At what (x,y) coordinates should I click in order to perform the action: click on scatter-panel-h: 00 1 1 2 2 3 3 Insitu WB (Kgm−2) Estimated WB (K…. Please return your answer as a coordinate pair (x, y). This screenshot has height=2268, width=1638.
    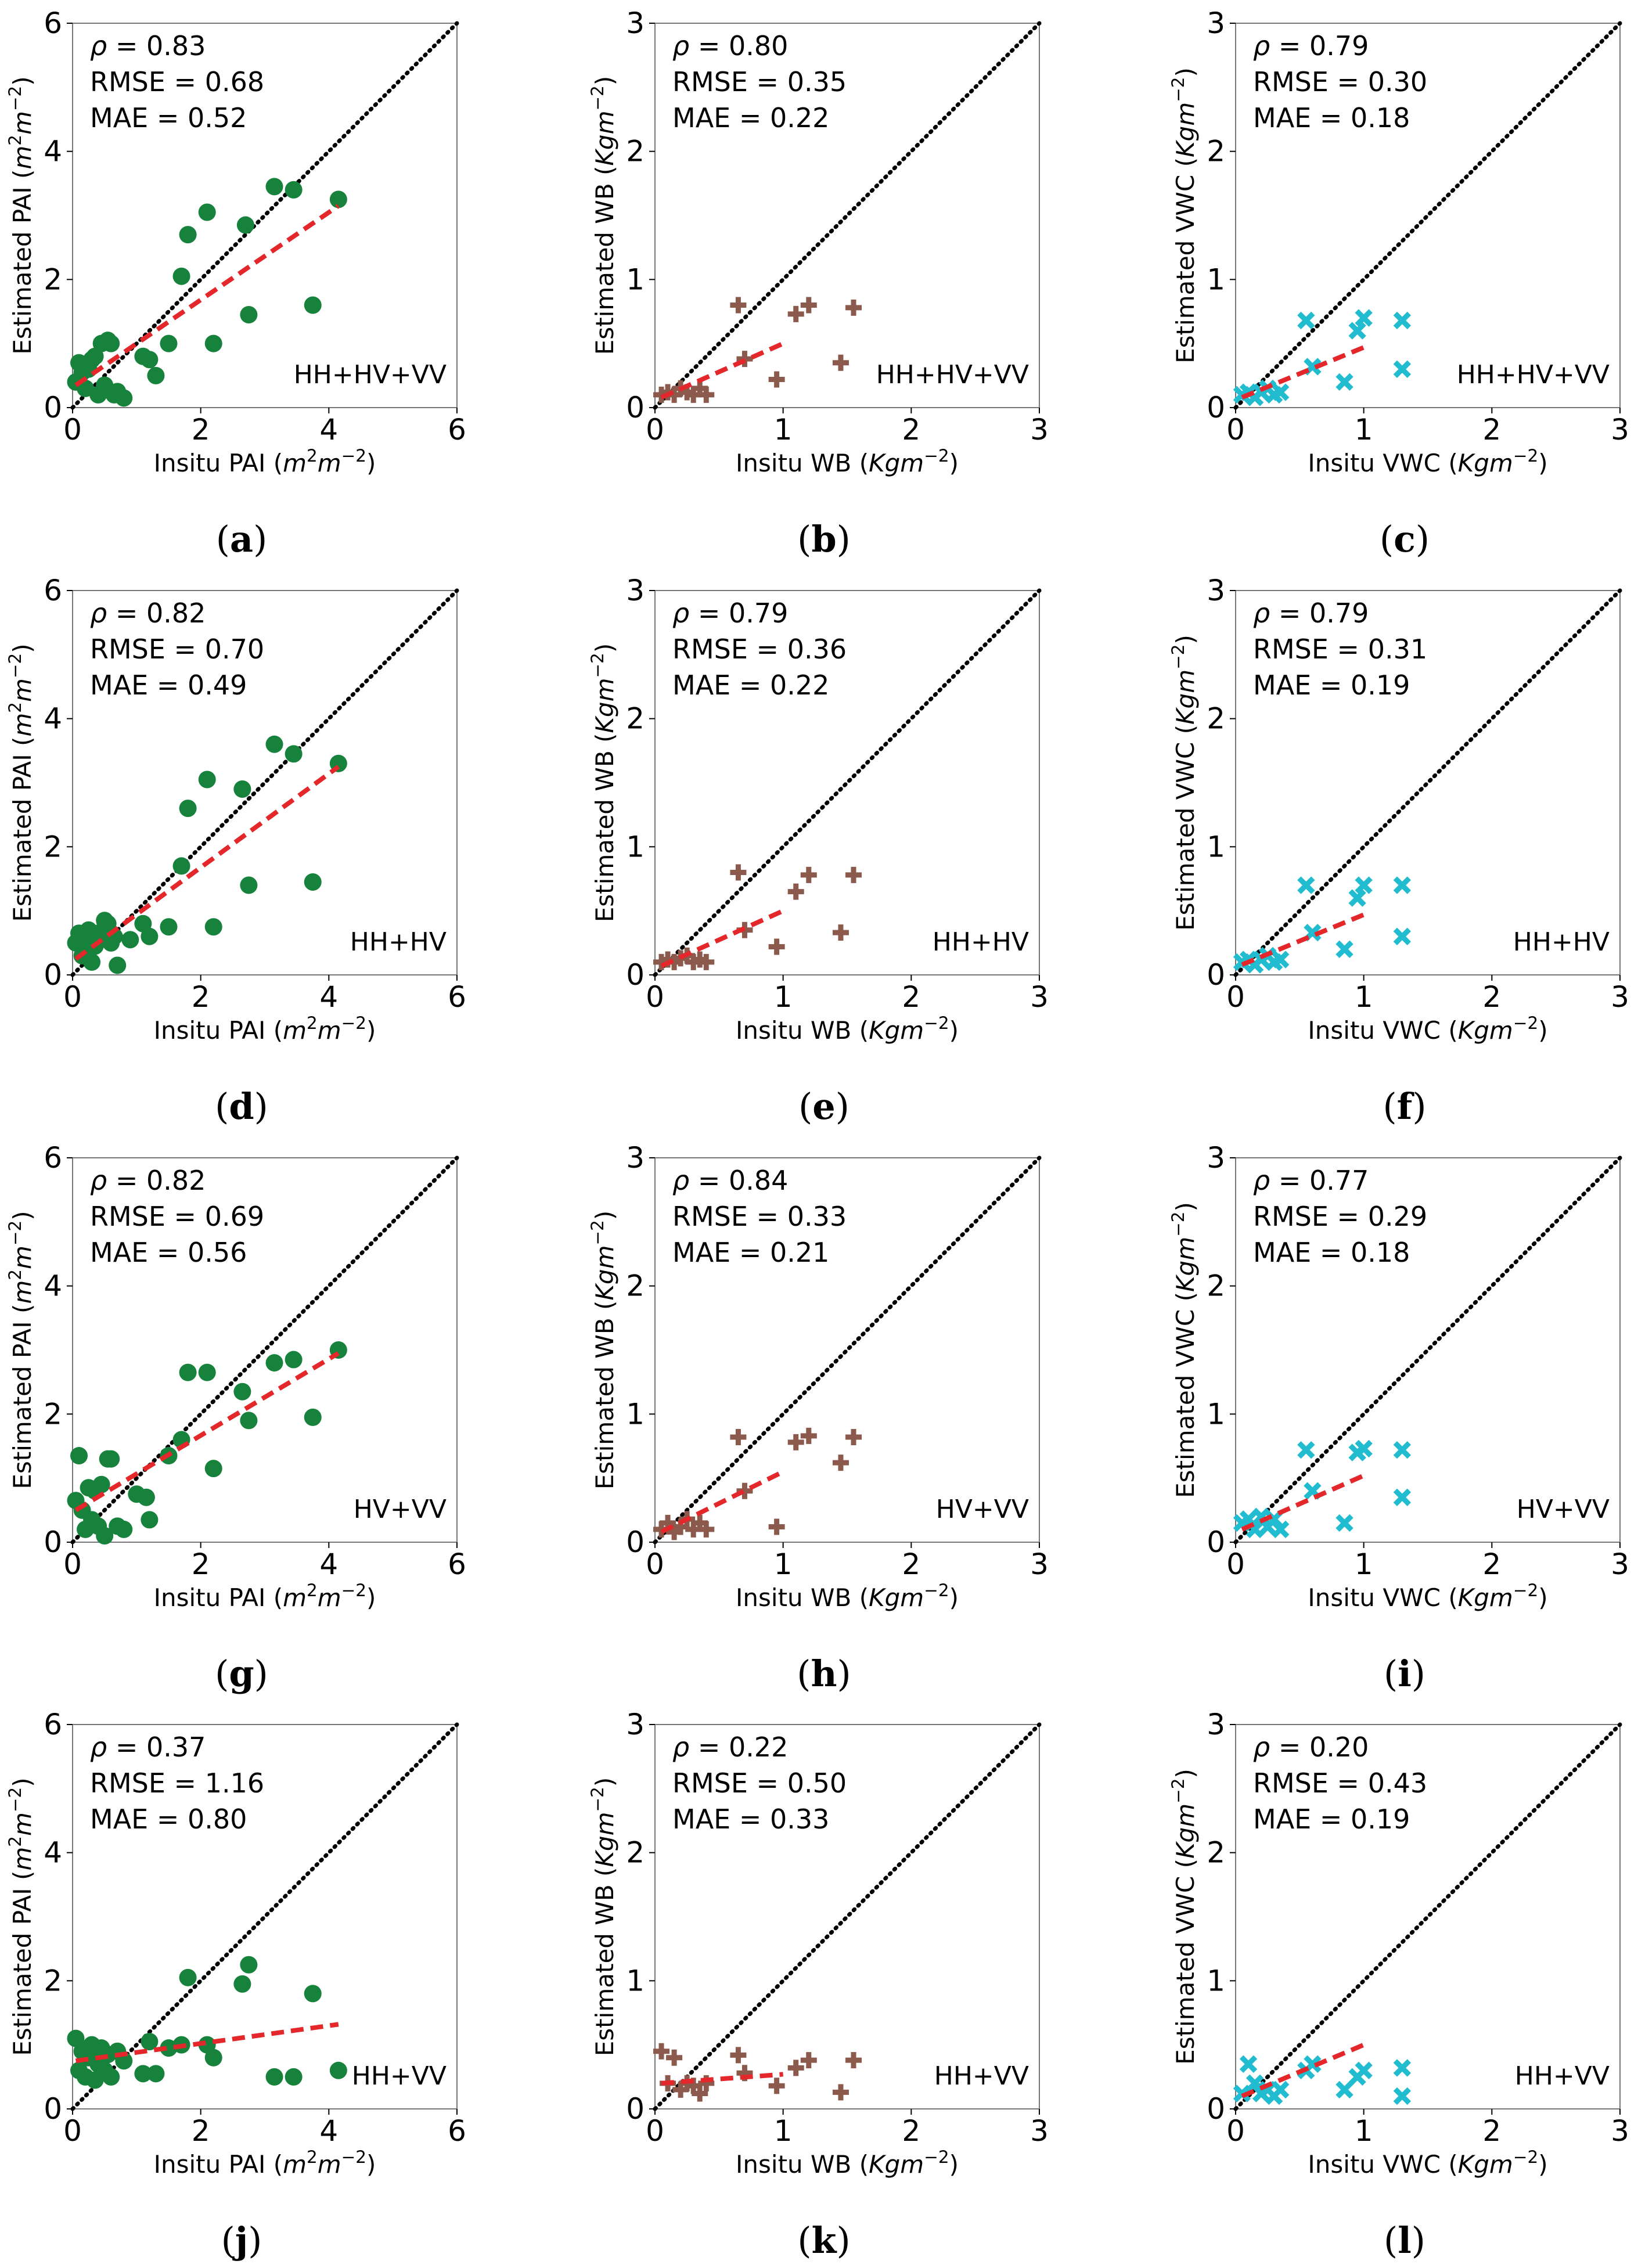
    Looking at the image, I should click on (819, 1418).